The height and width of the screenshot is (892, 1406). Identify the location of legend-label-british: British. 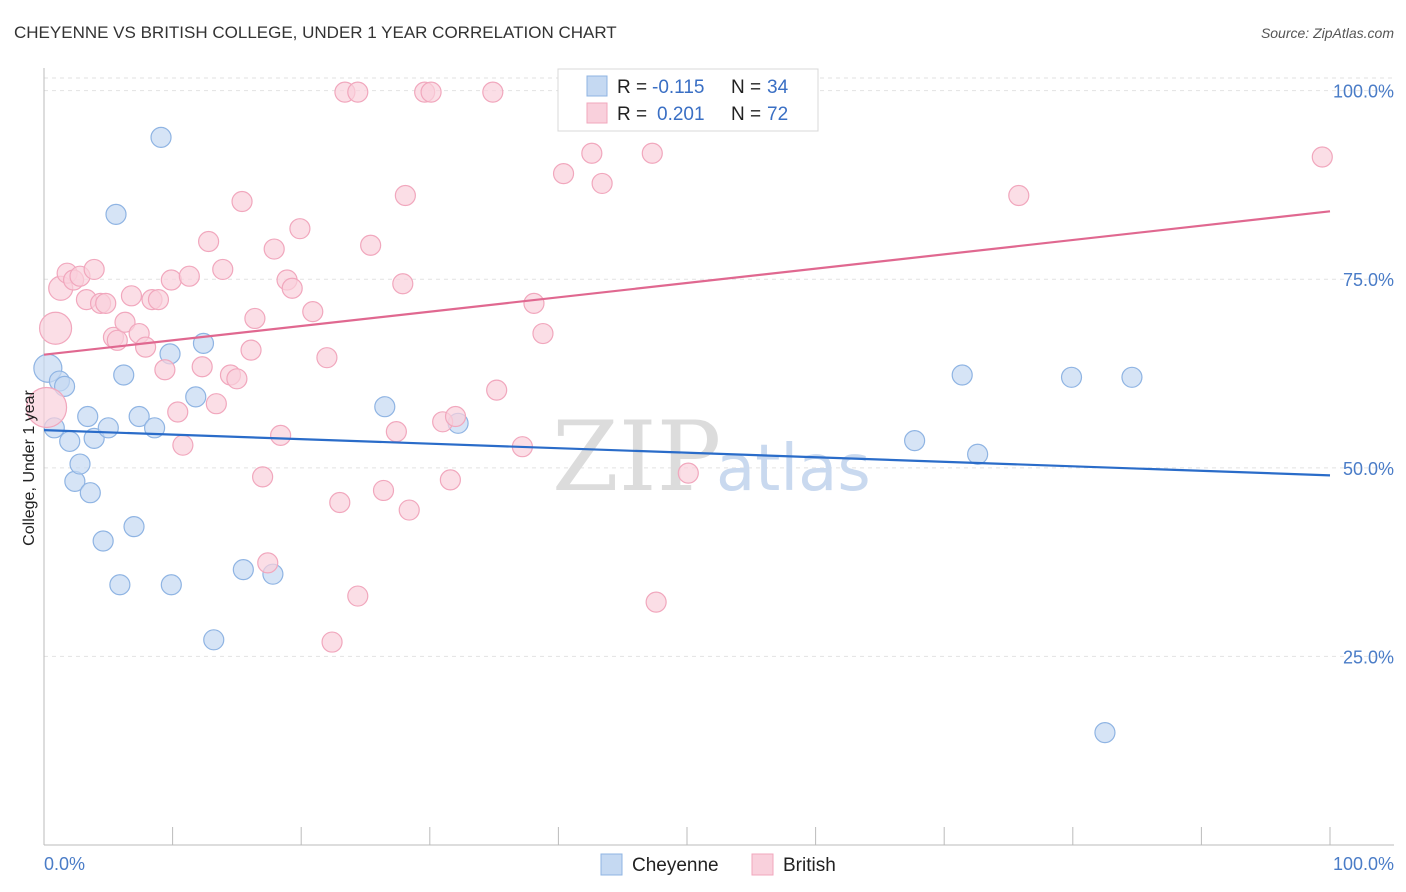
(809, 865).